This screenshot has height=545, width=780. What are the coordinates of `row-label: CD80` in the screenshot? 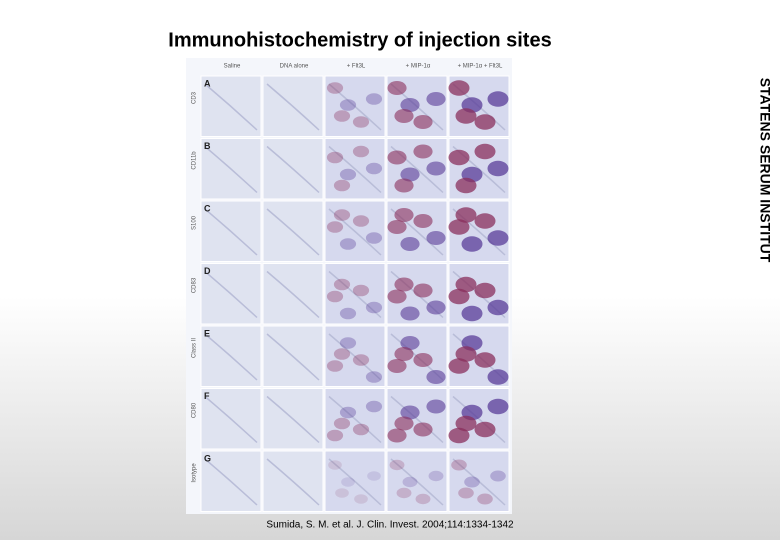 It's located at (195, 410).